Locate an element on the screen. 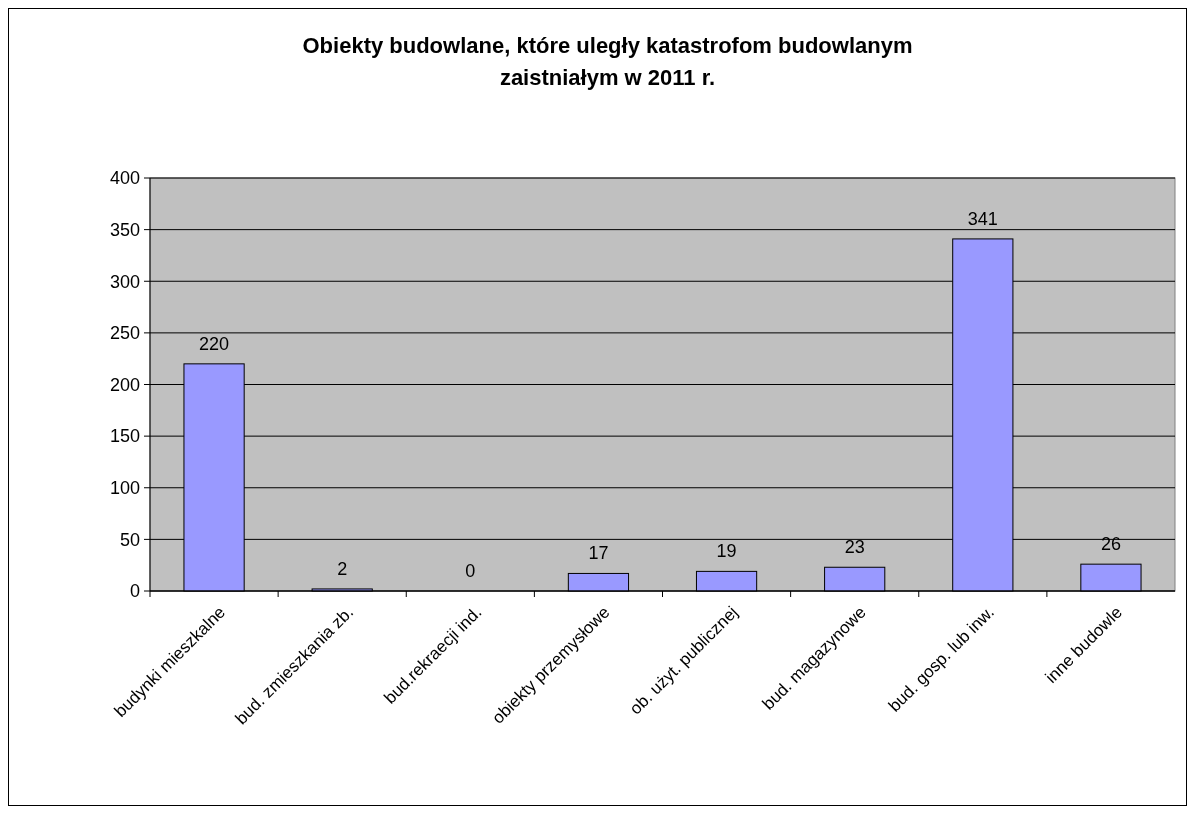  data-label: 2 is located at coordinates (342, 568).